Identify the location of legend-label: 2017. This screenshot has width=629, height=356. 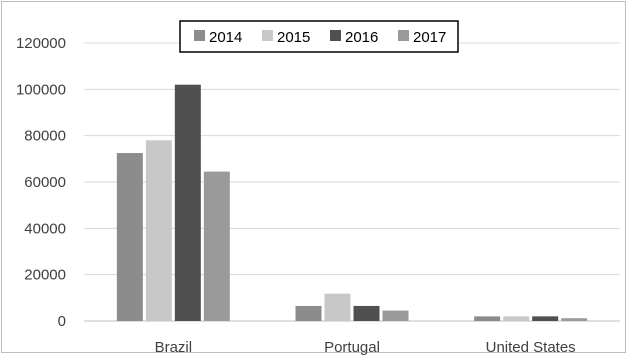
(429, 37).